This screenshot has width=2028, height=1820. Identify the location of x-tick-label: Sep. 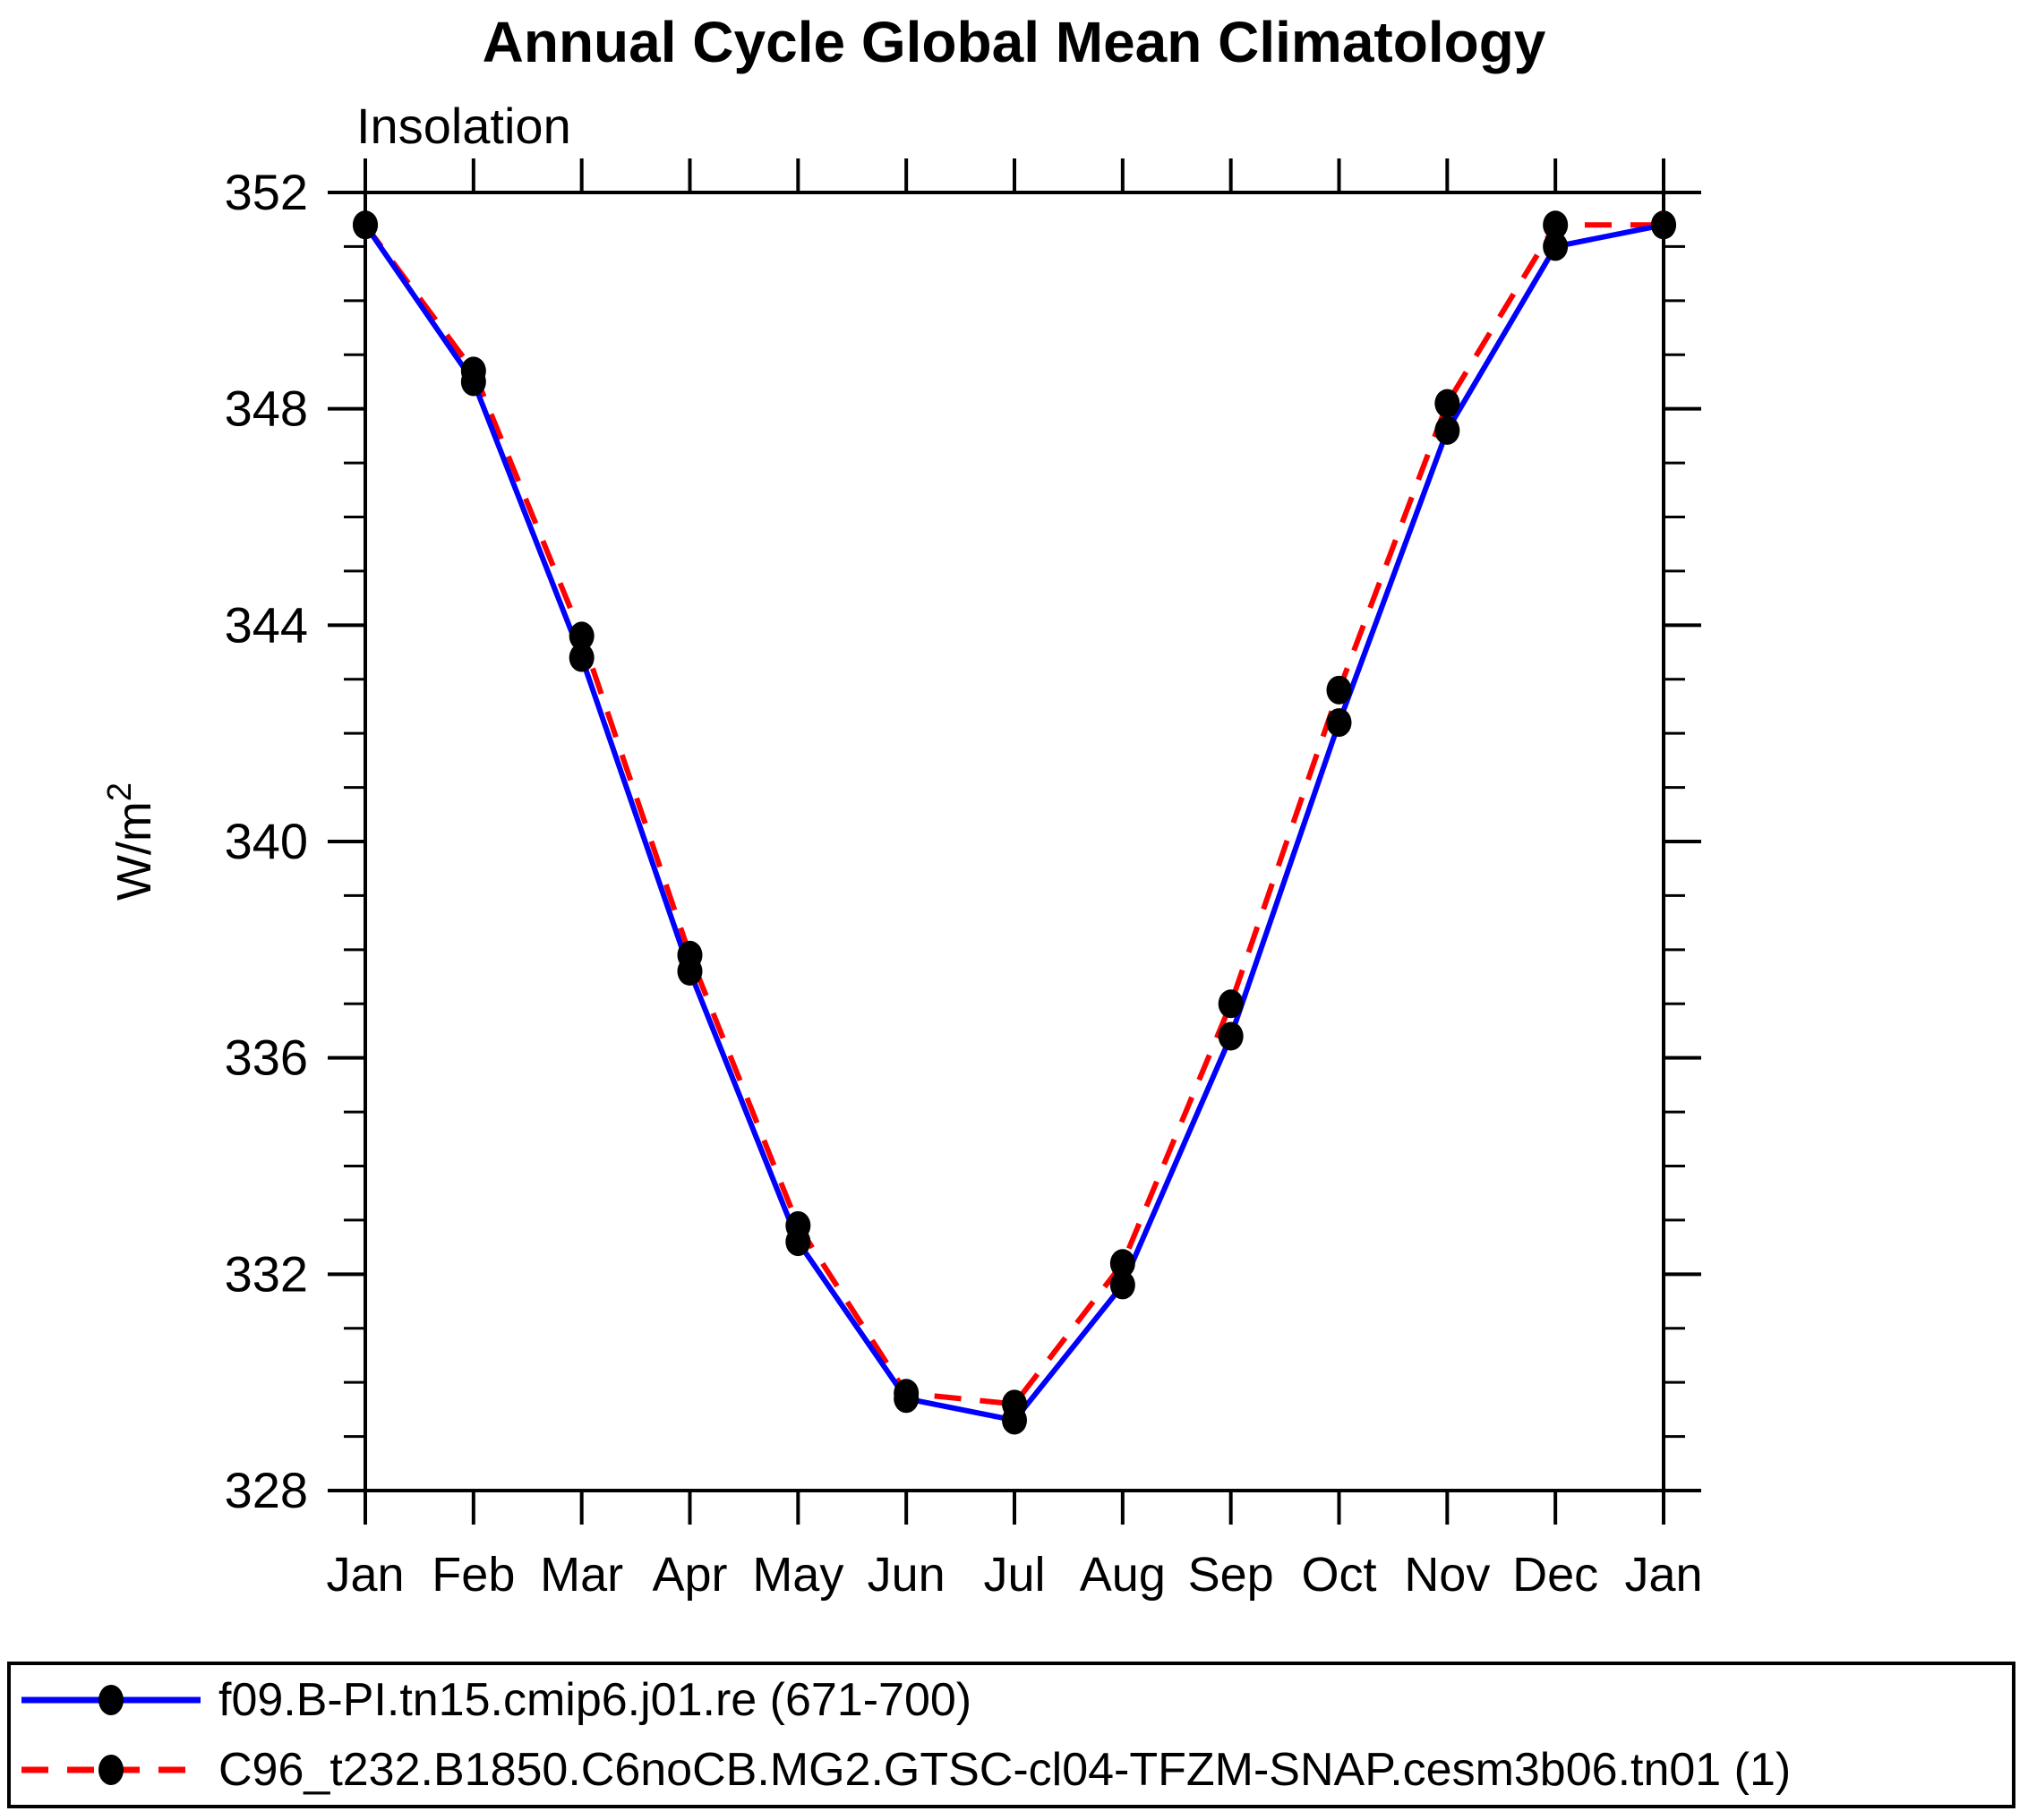
(1231, 1575).